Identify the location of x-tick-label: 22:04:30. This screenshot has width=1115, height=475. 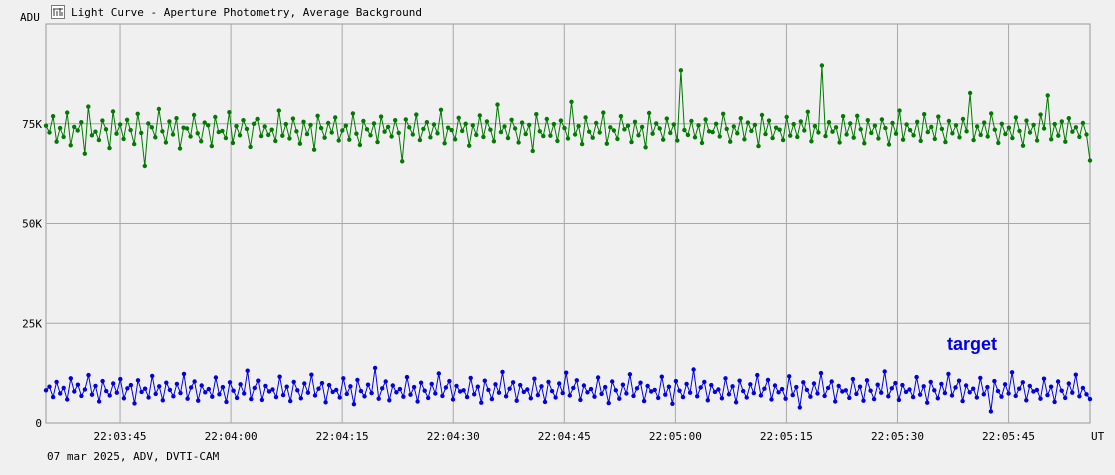
(453, 436).